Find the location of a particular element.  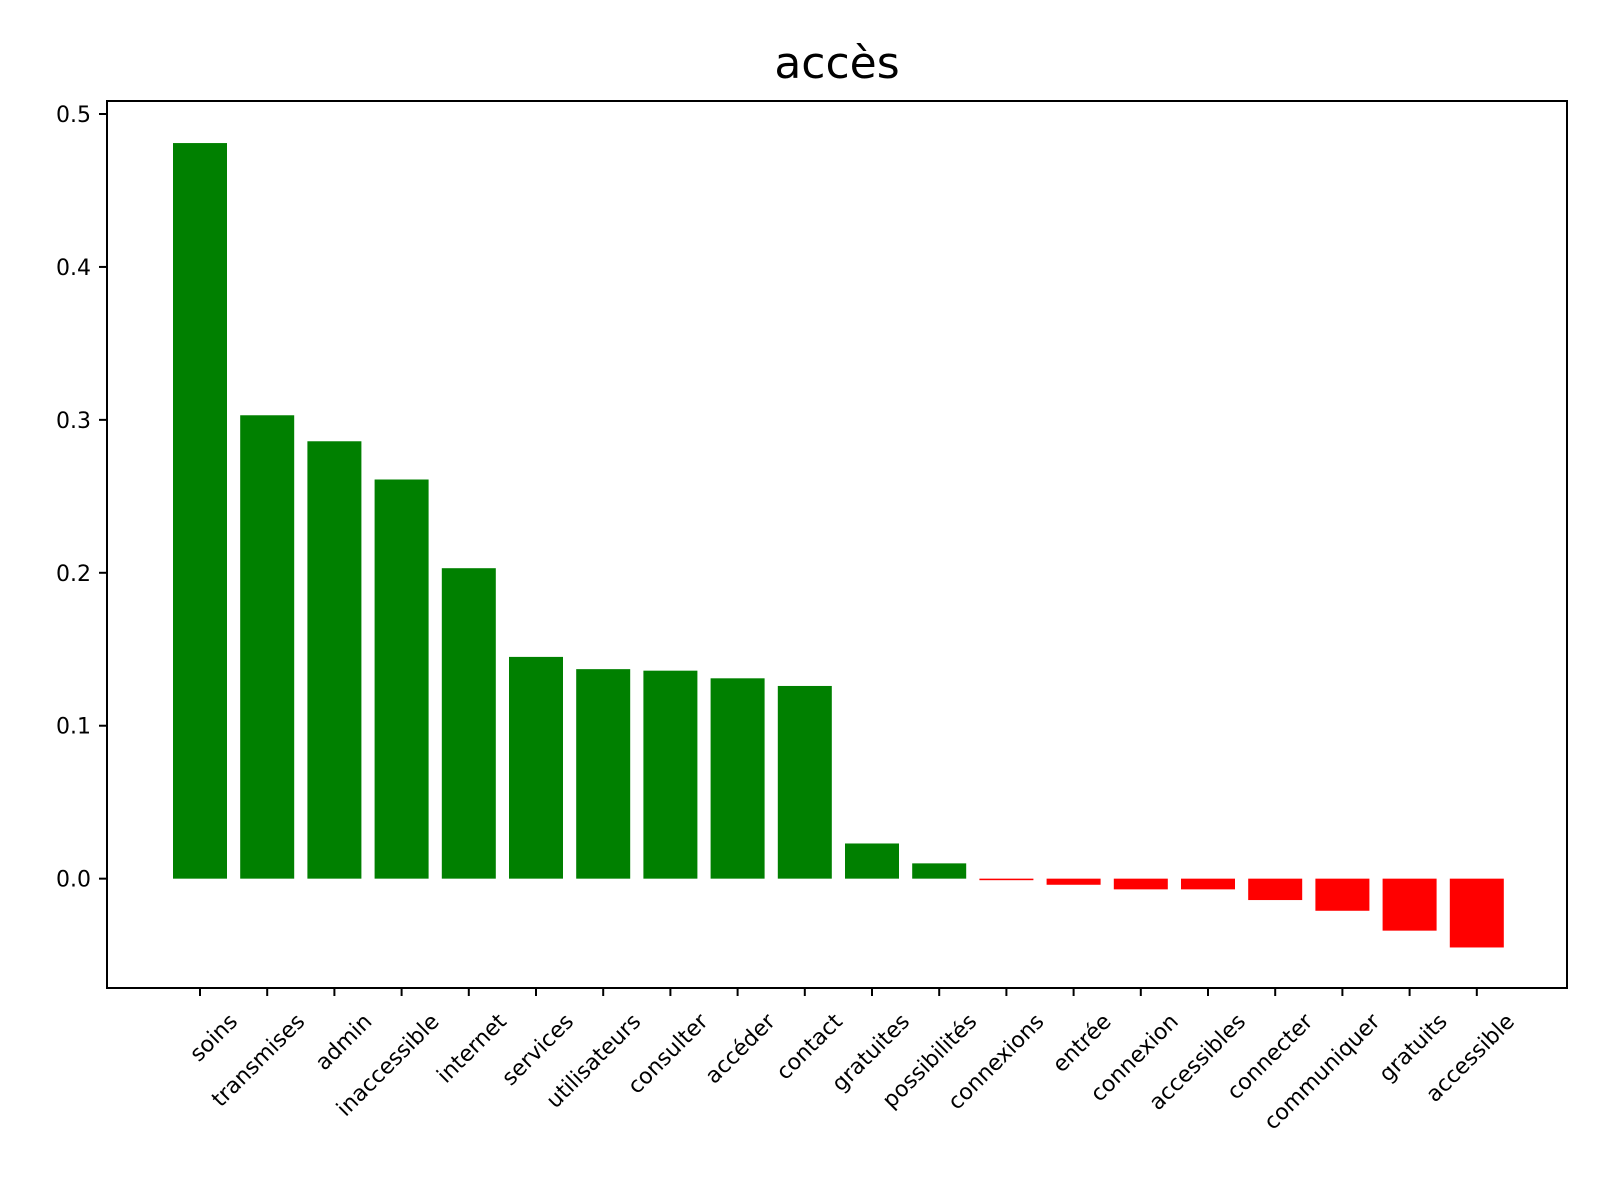

bar-consulter is located at coordinates (670, 774).